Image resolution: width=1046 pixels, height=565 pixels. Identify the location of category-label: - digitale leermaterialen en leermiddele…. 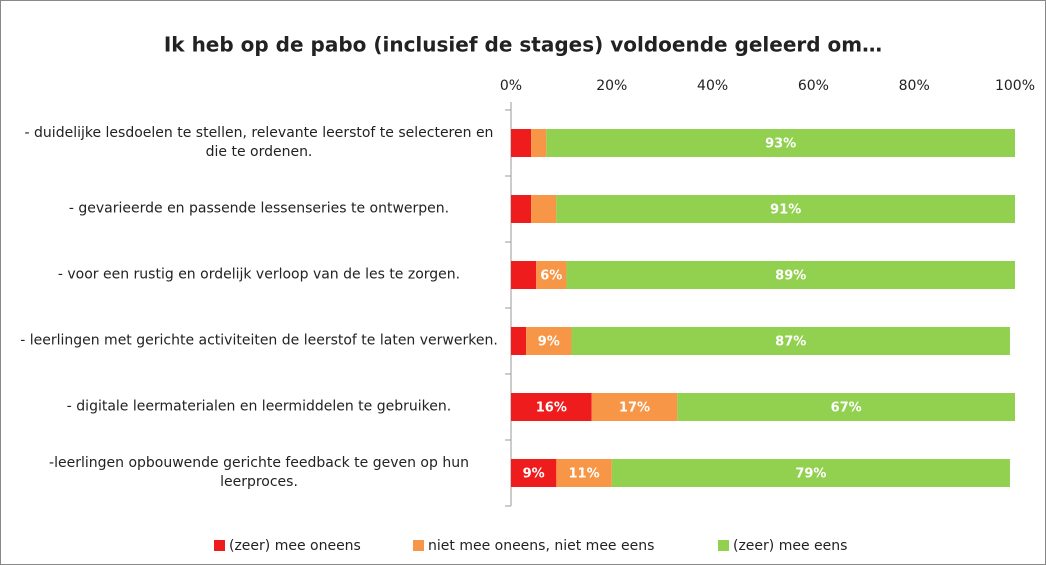
(259, 406).